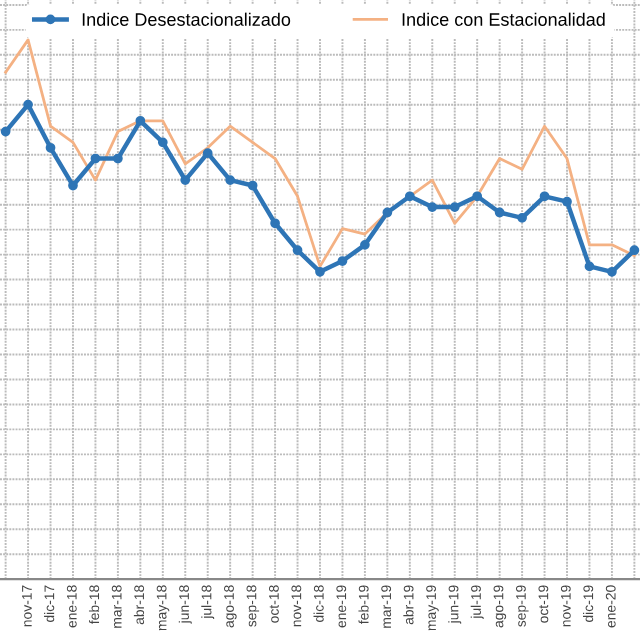 This screenshot has height=640, width=640. I want to click on legend-label: Indice con Estacionalidad, so click(503, 19).